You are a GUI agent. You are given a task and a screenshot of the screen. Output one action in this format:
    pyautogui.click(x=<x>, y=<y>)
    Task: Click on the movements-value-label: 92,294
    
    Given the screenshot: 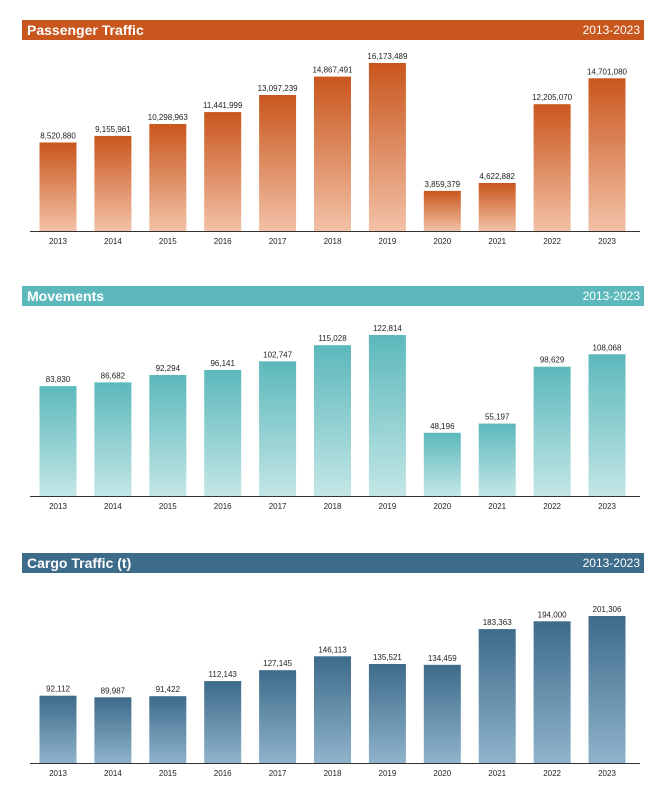 What is the action you would take?
    pyautogui.click(x=168, y=368)
    